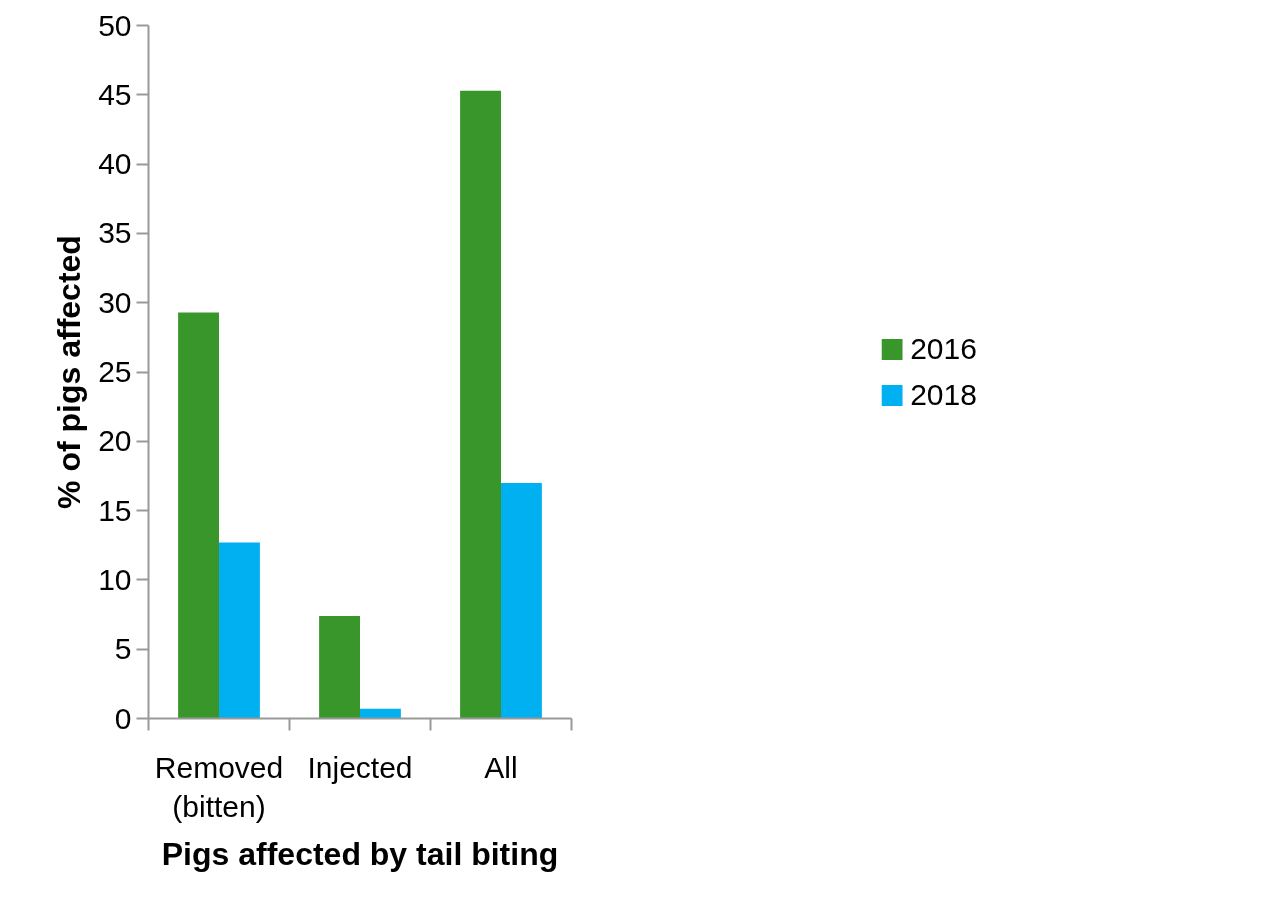 This screenshot has width=1284, height=898. Describe the element at coordinates (115, 579) in the screenshot. I see `y-tick-label: 10` at that location.